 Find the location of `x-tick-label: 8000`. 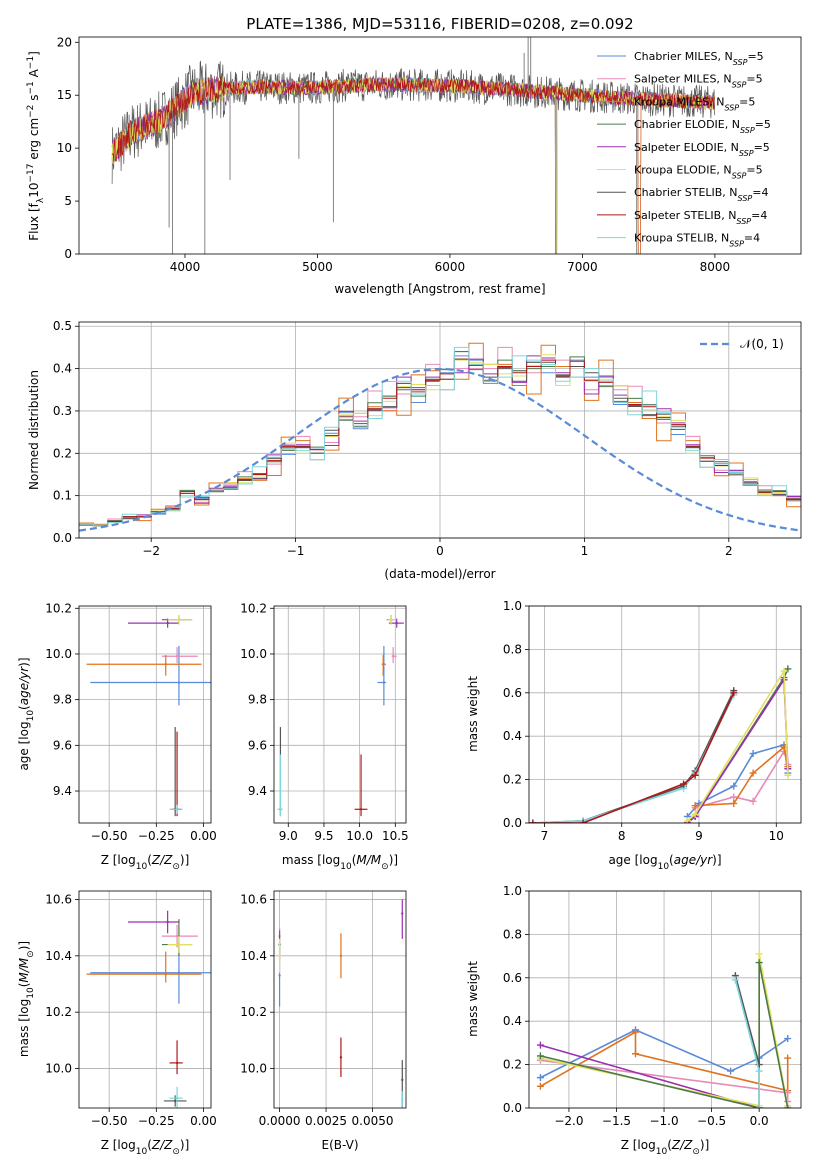

x-tick-label: 8000 is located at coordinates (715, 267).